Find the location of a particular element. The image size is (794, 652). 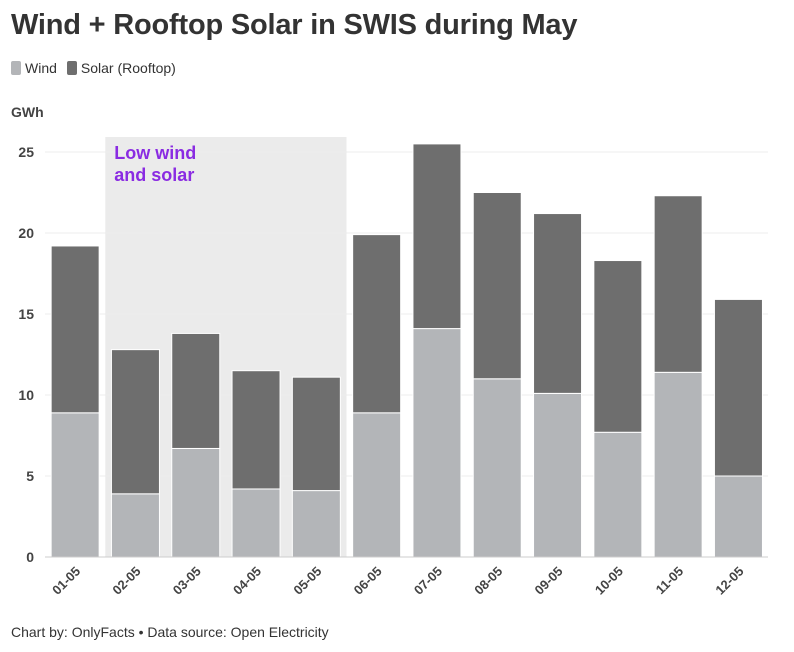

x-tick-label: 01-05 is located at coordinates (66, 581).